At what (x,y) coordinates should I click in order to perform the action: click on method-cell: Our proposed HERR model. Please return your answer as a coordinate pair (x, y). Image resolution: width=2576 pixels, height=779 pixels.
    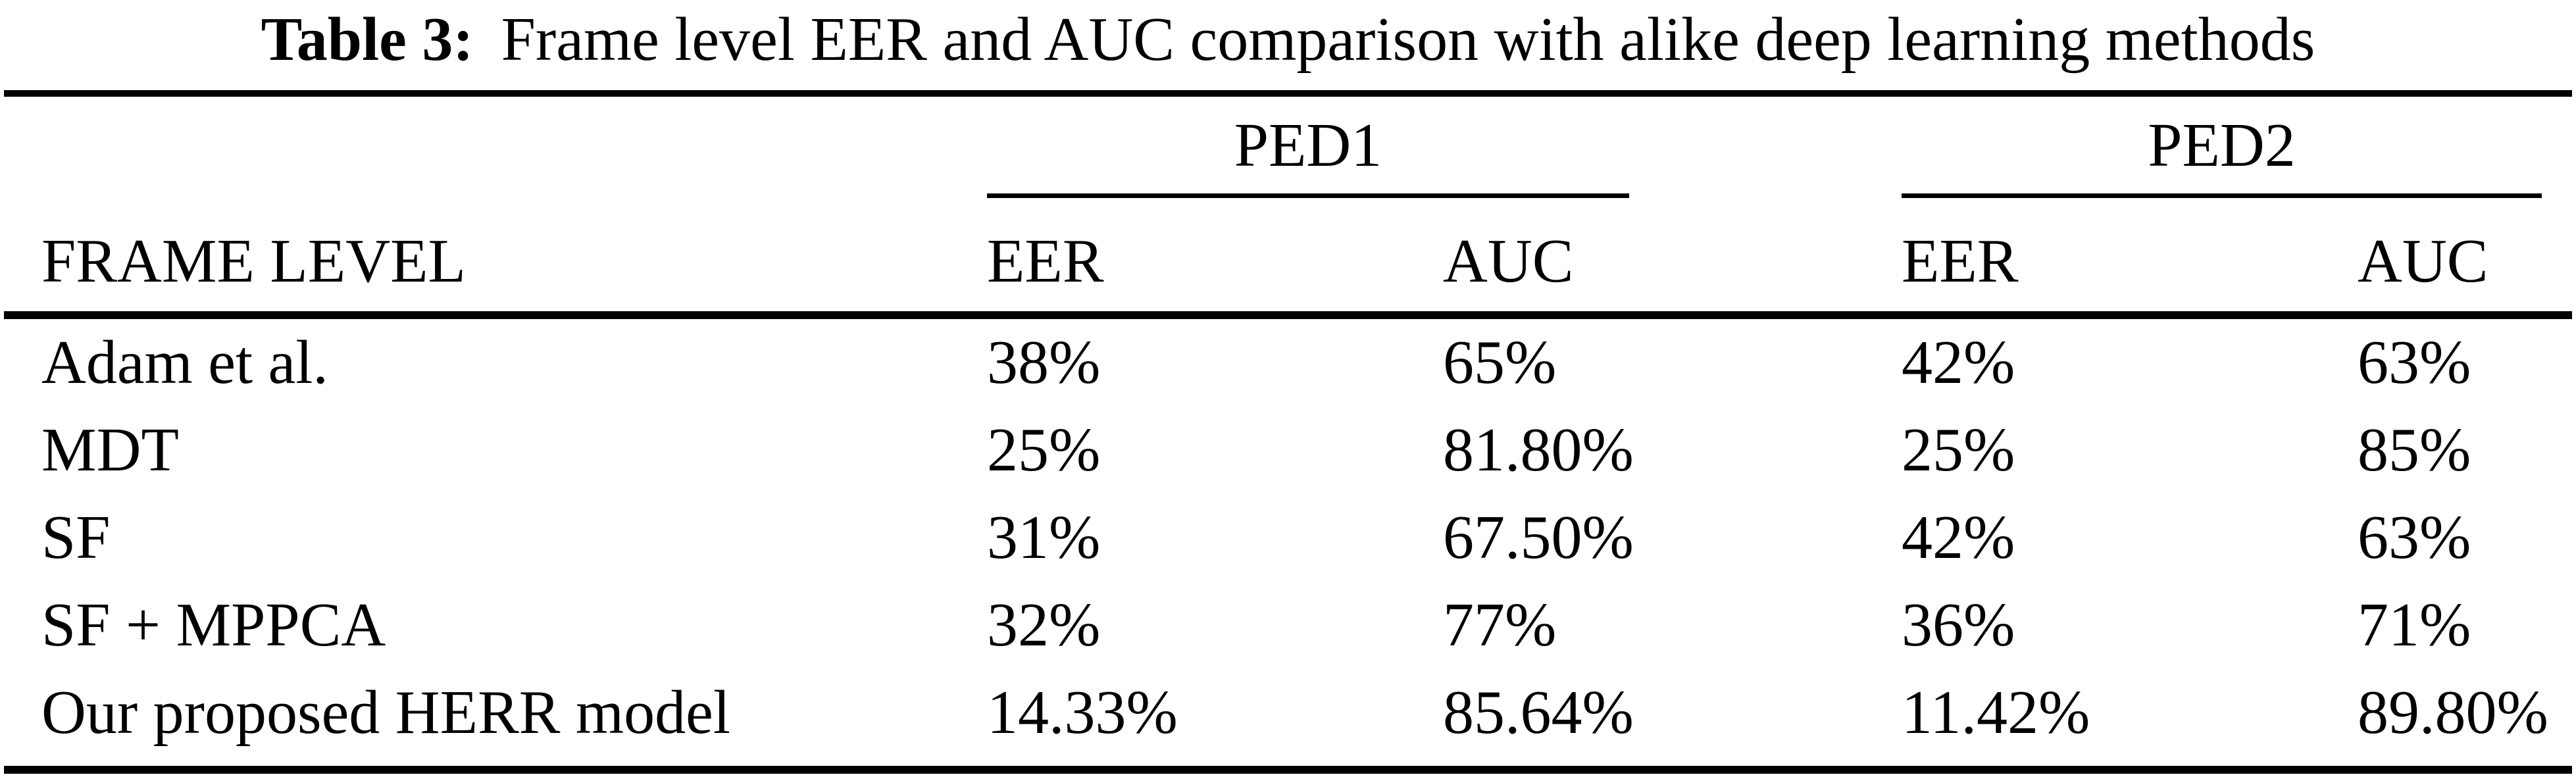
    Looking at the image, I should click on (385, 712).